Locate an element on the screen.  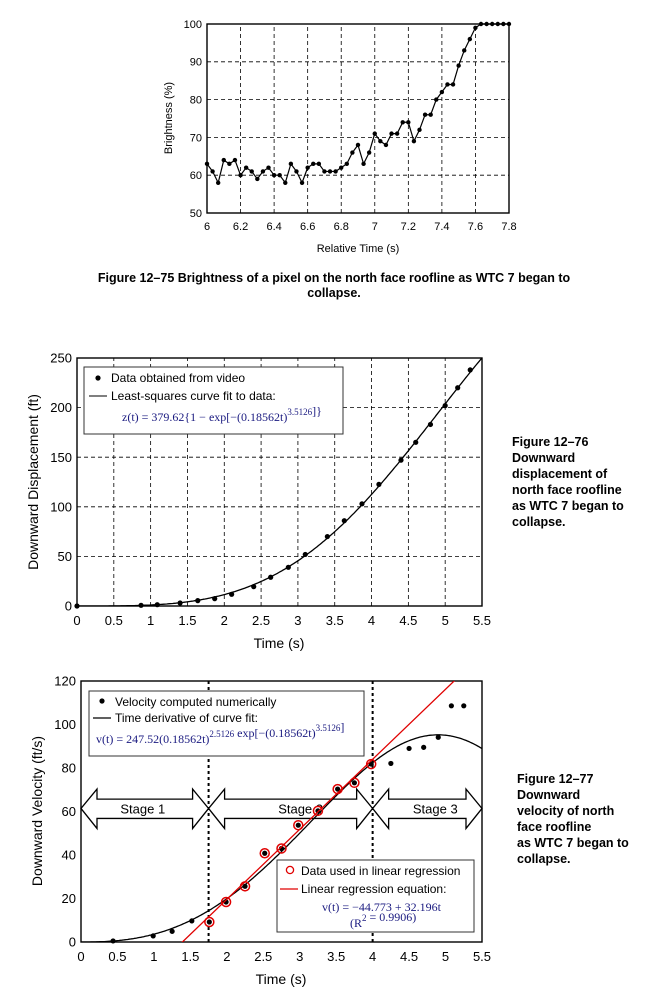
legend-entry: Velocity computed numerically is located at coordinates (195, 702).